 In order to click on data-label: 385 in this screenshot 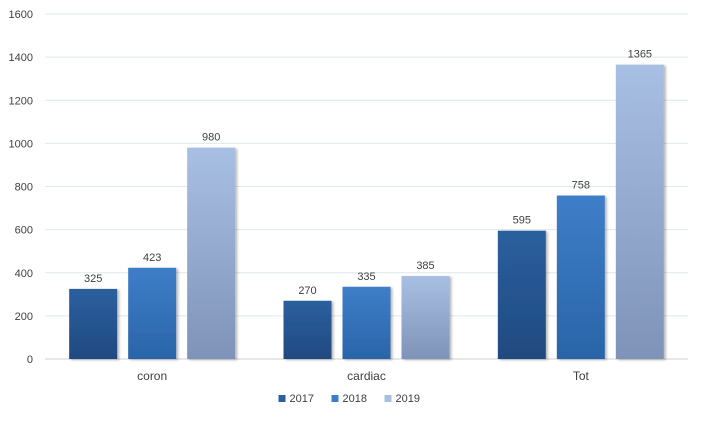, I will do `click(425, 266)`.